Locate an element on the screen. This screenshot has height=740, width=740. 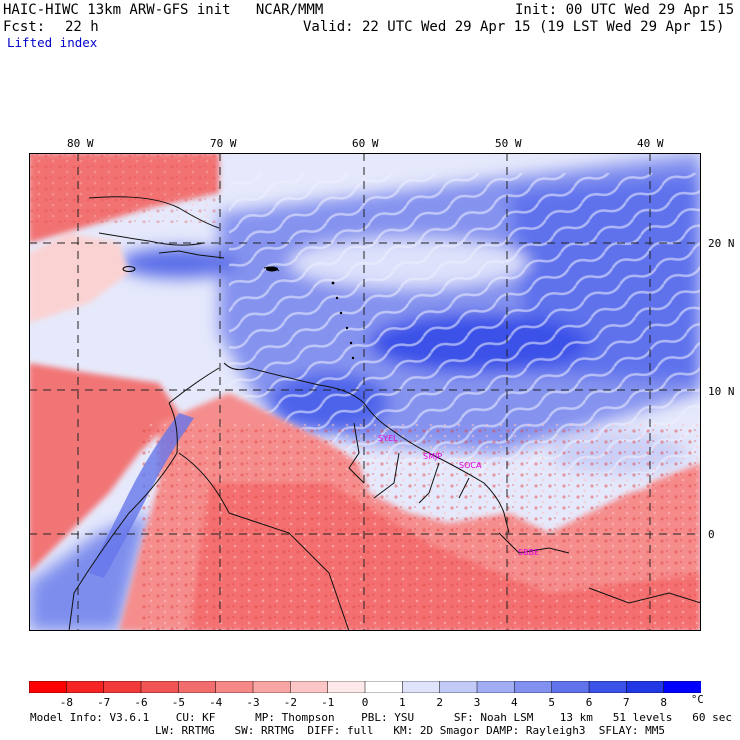
colorbar-tick-label: 0 is located at coordinates (365, 702).